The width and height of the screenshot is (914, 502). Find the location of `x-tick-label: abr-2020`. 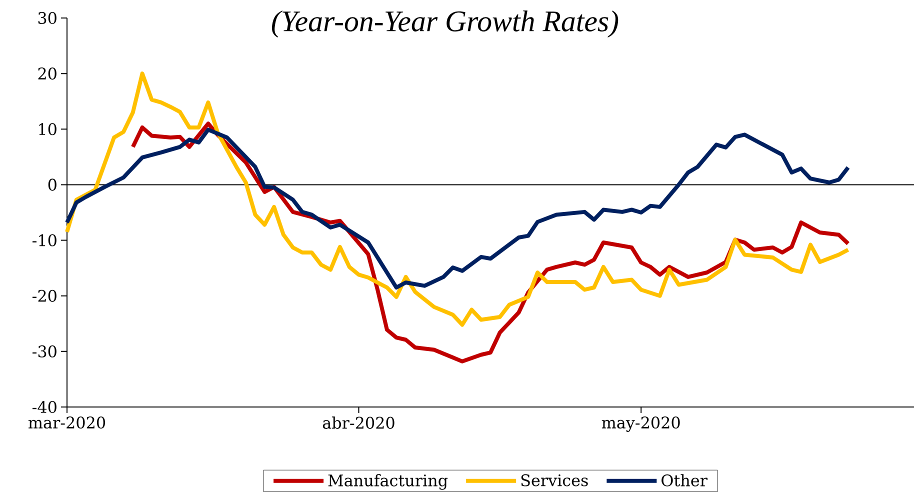

x-tick-label: abr-2020 is located at coordinates (358, 422).